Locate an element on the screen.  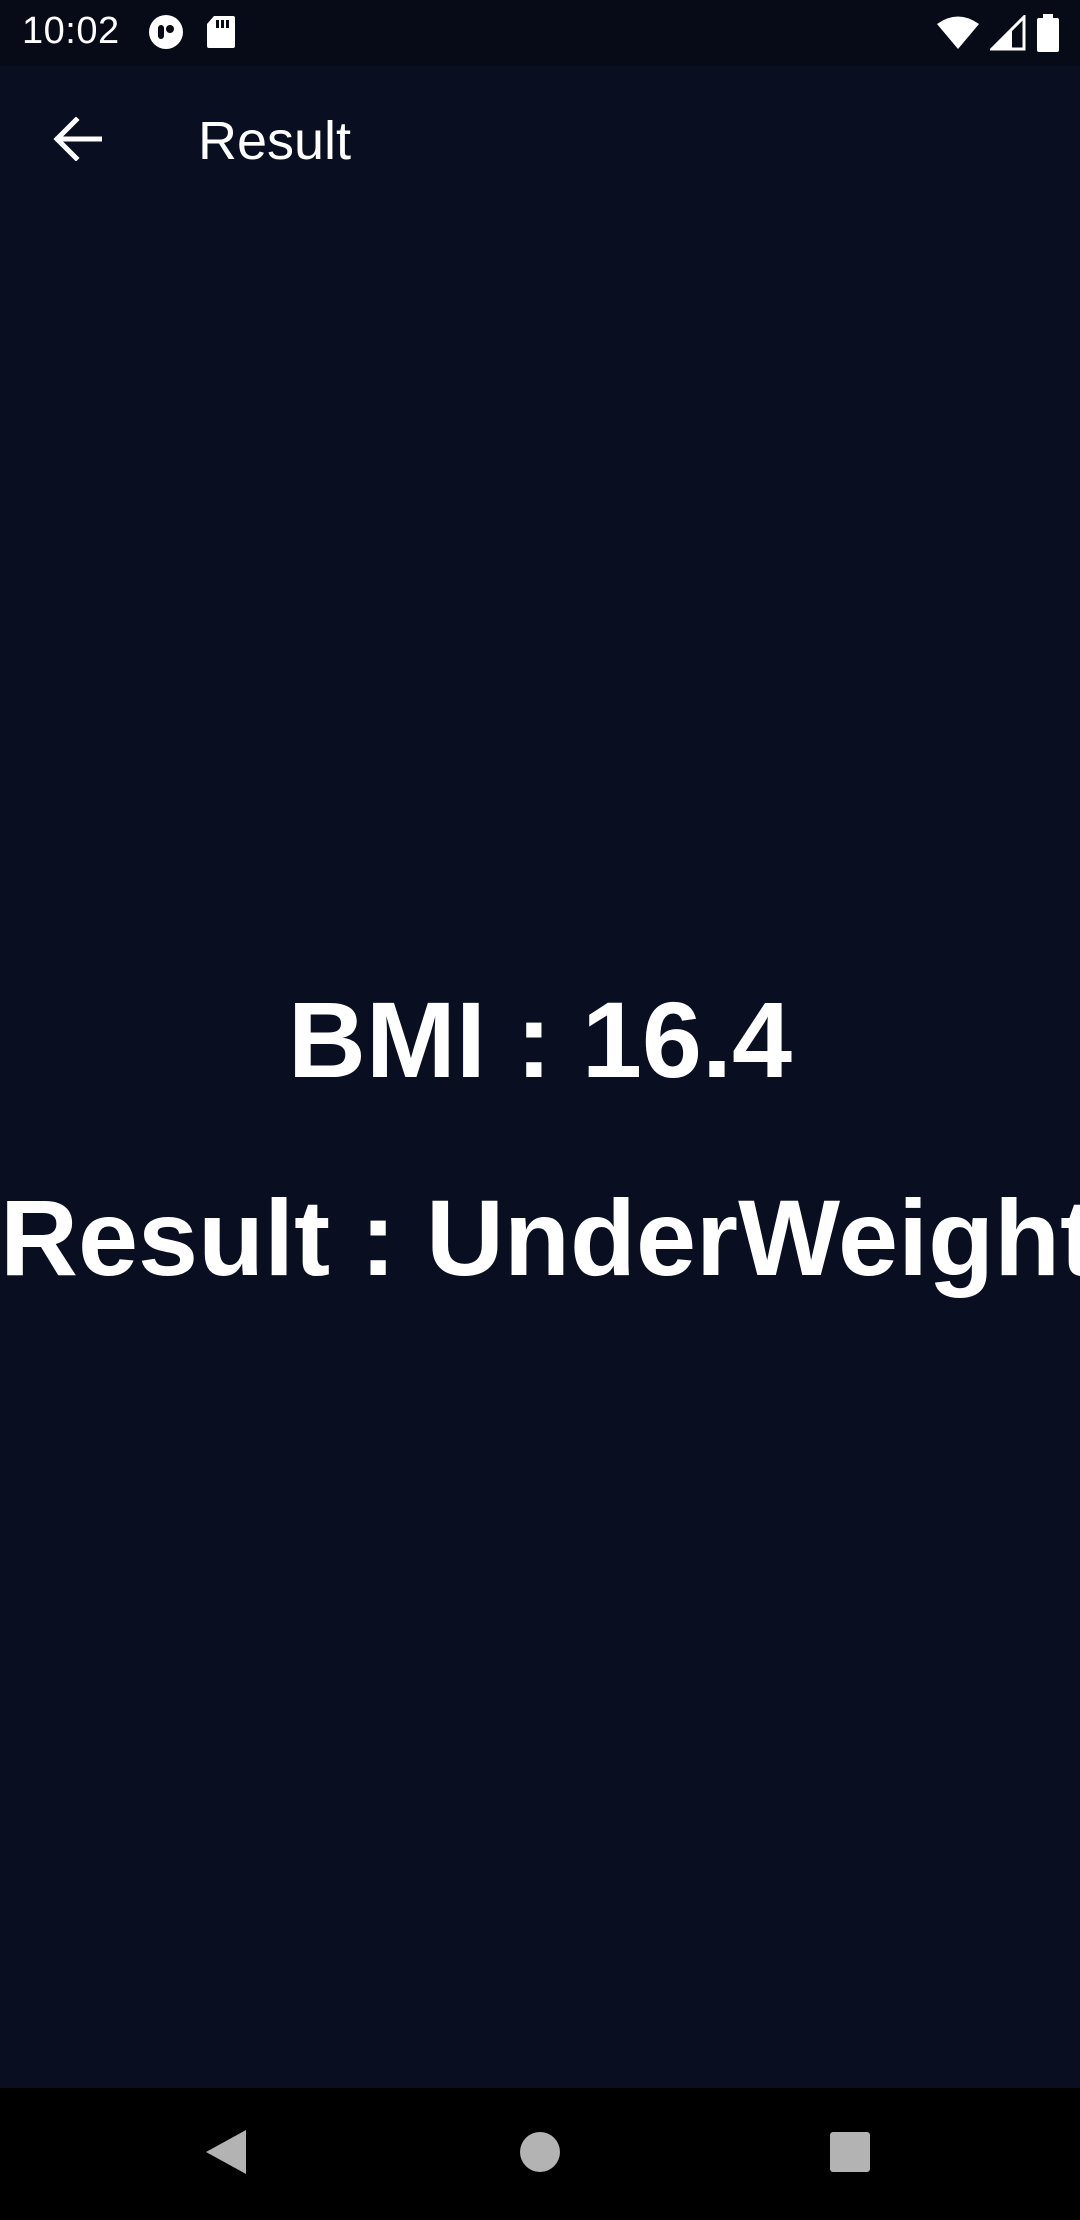
app-bar: Result is located at coordinates (540, 144).